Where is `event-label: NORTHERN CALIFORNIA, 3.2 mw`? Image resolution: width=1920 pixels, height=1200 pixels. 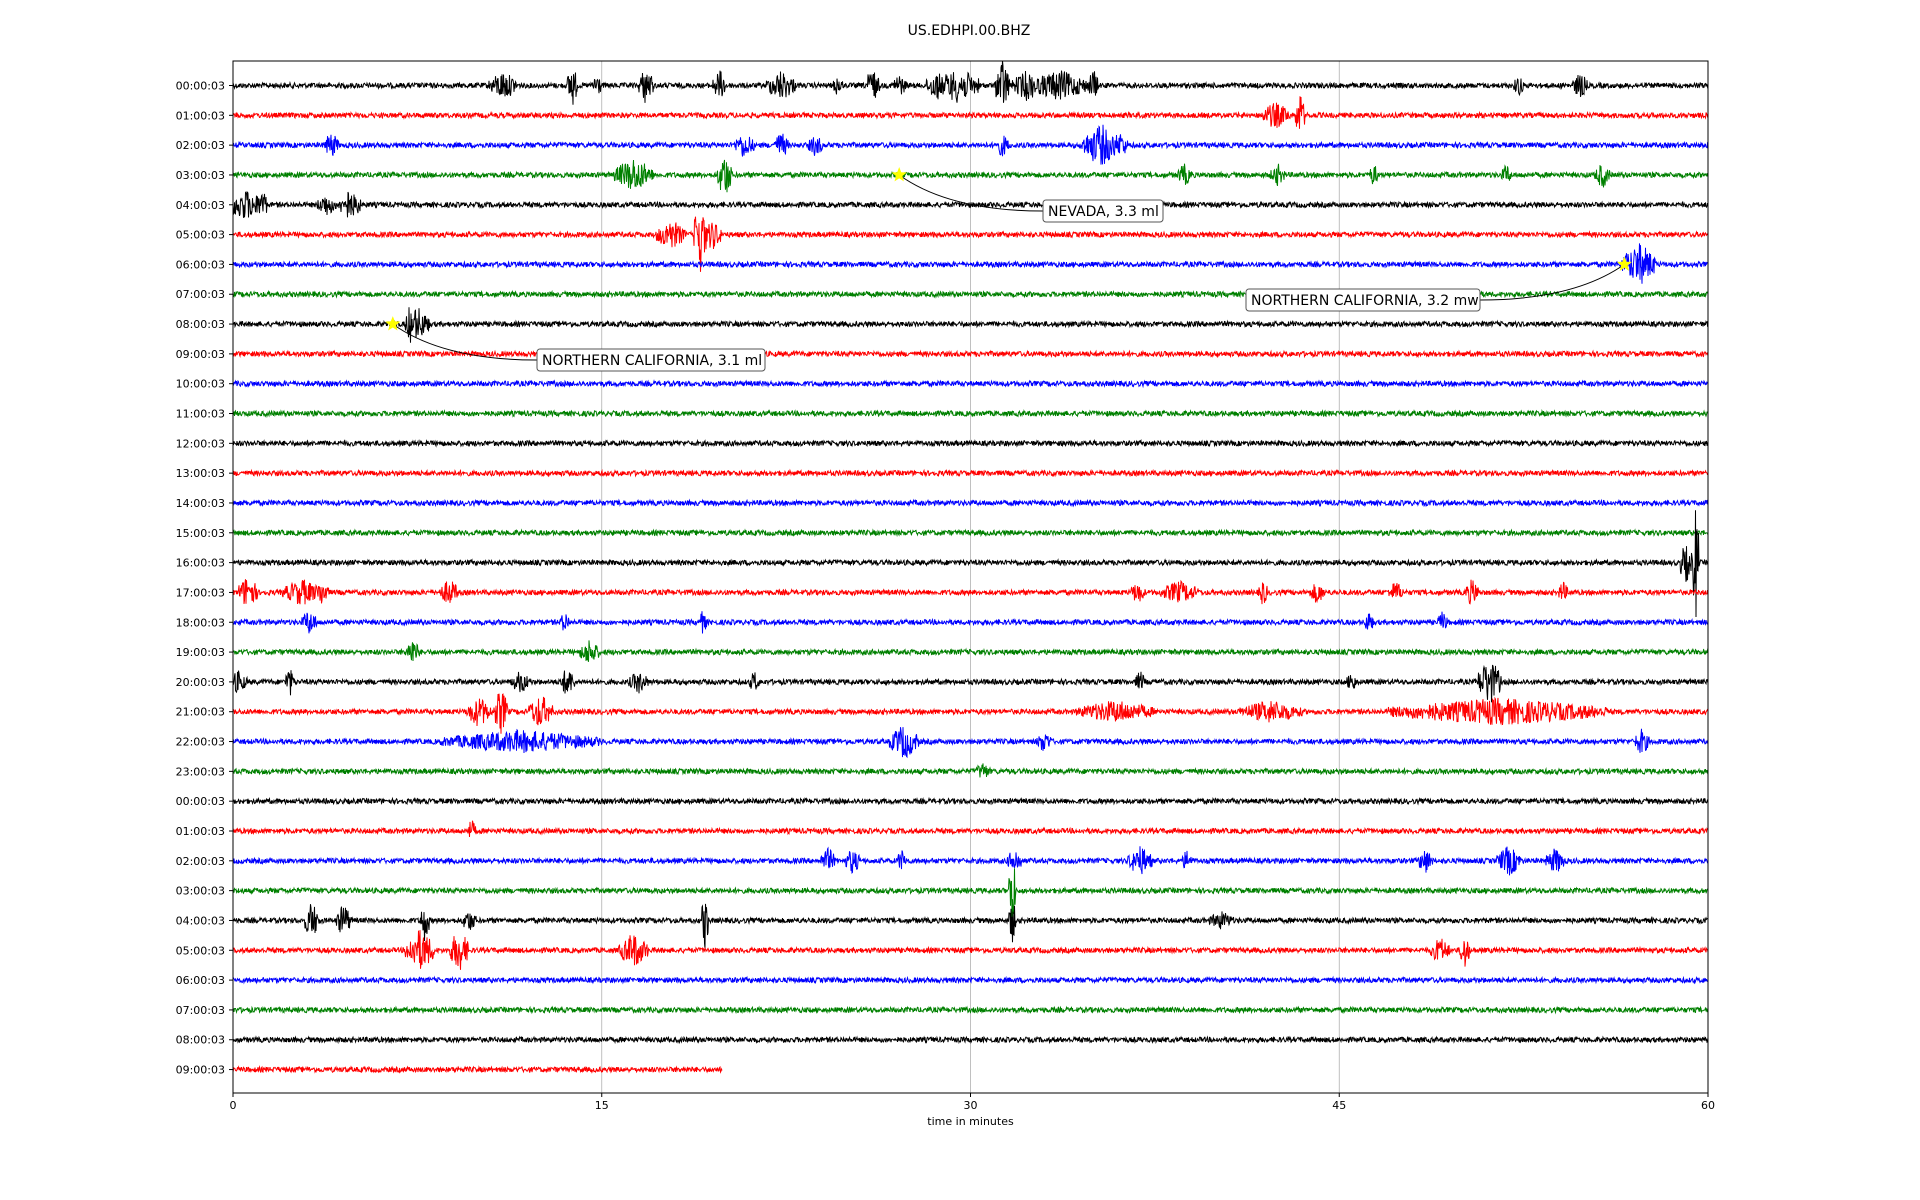
event-label: NORTHERN CALIFORNIA, 3.2 mw is located at coordinates (1365, 301).